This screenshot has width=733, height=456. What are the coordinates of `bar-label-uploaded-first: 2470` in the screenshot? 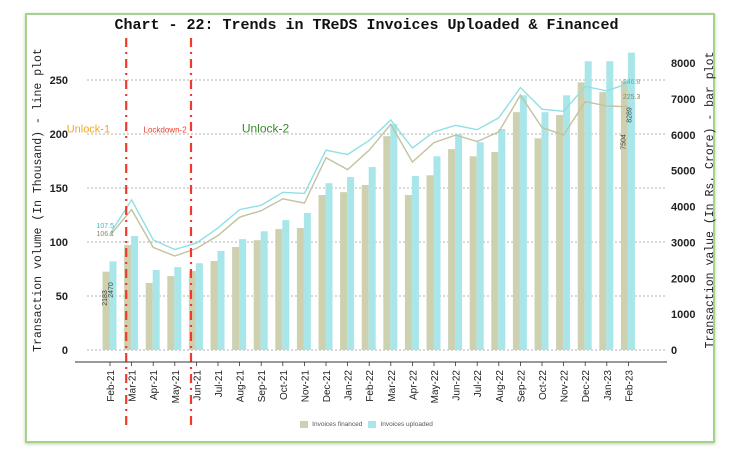 It's located at (111, 290).